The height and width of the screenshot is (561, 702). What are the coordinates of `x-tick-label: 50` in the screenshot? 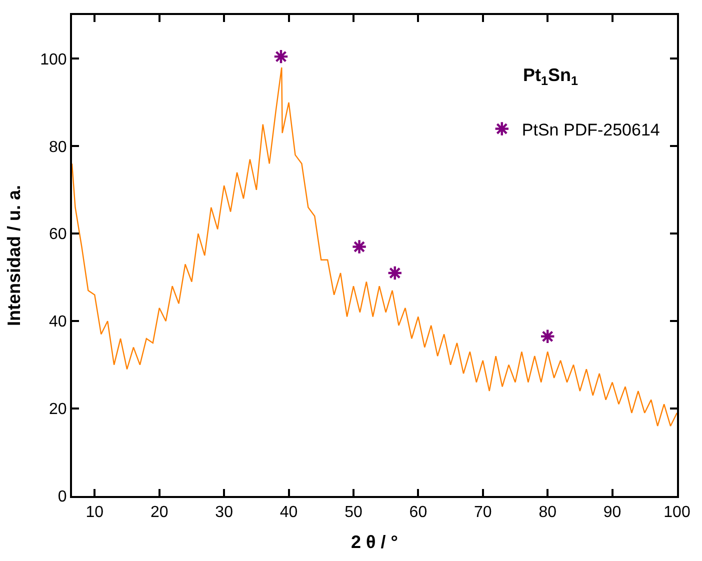 It's located at (353, 513).